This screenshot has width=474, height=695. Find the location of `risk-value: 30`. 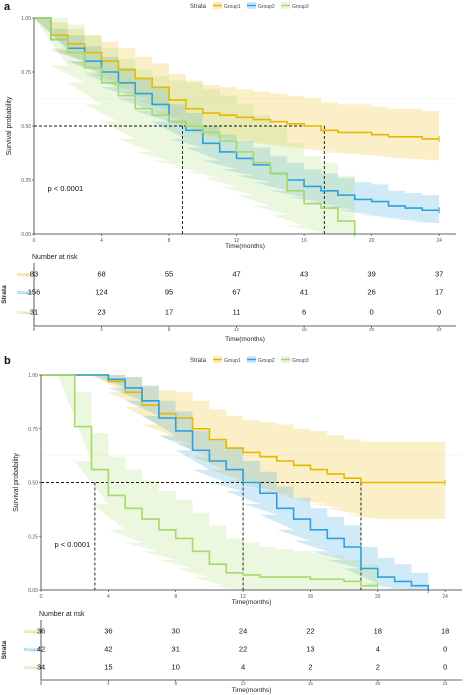

risk-value: 30 is located at coordinates (176, 631).